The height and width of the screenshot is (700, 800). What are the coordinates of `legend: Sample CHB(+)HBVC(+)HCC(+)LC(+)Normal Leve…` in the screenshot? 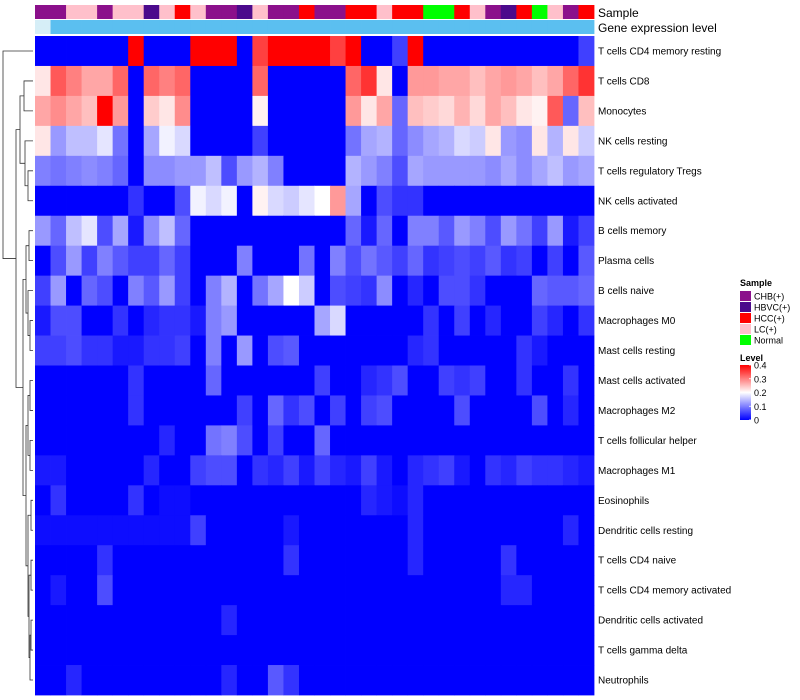 It's located at (765, 352).